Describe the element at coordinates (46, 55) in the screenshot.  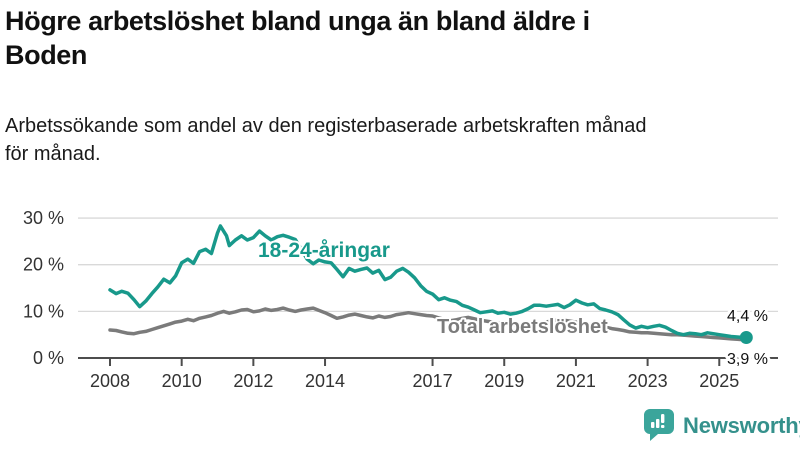
I see `title-line-2: Boden` at that location.